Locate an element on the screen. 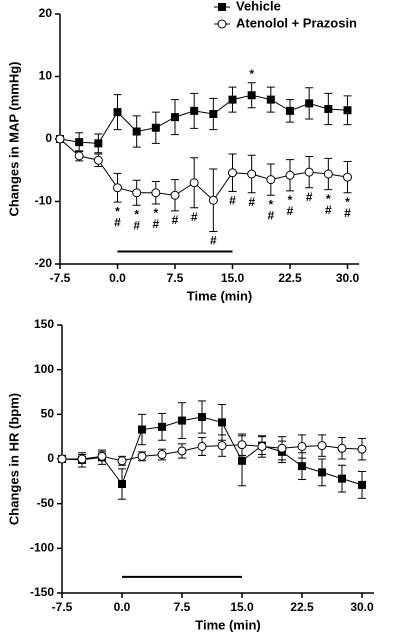  x-tick-label: 22.5 is located at coordinates (302, 607).